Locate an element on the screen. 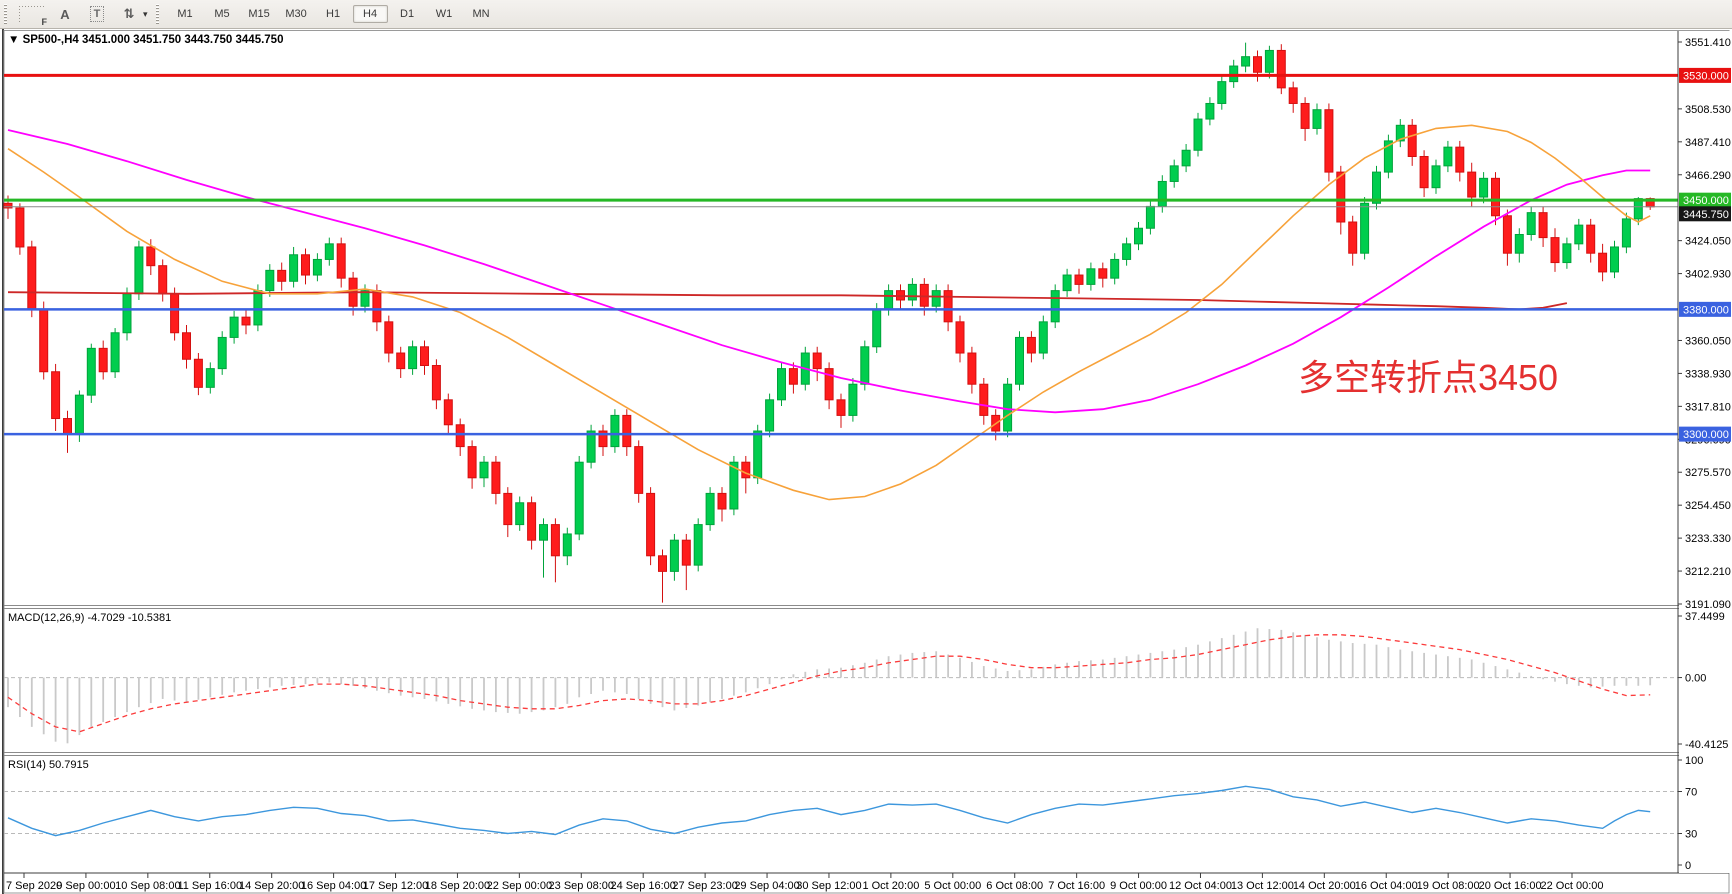 Image resolution: width=1732 pixels, height=894 pixels. price-tick-label: 3424.050 is located at coordinates (1708, 242).